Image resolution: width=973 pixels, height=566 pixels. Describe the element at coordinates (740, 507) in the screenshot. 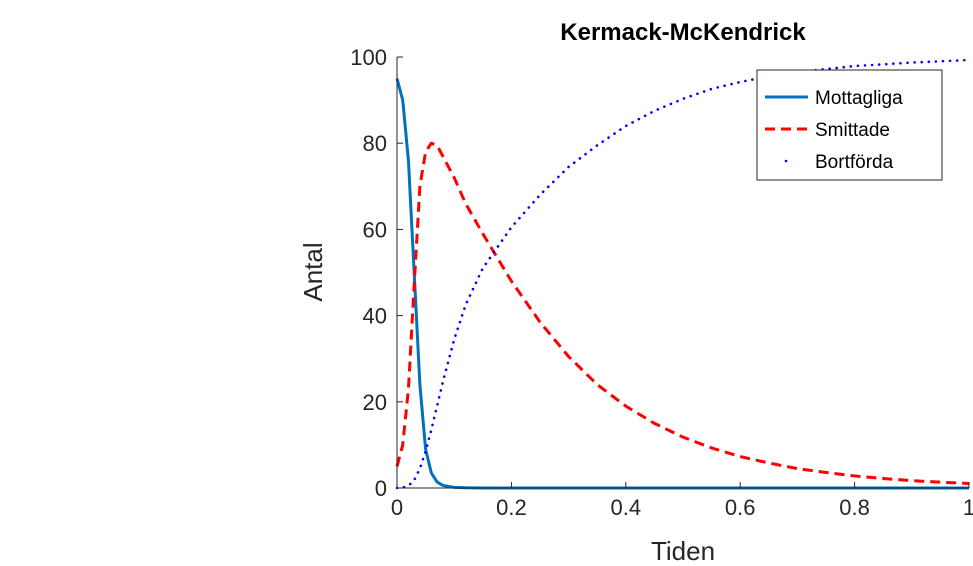

I see `x-tick-label: 0.6` at that location.